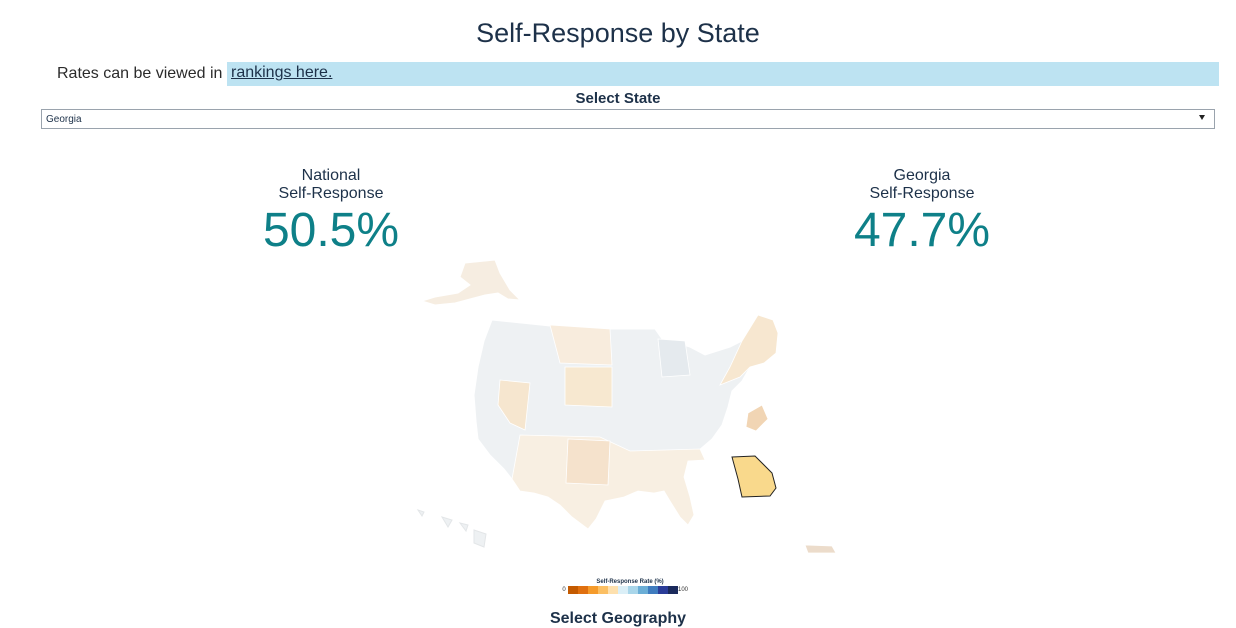 The image size is (1236, 628). I want to click on map-region-northeast, so click(749, 350).